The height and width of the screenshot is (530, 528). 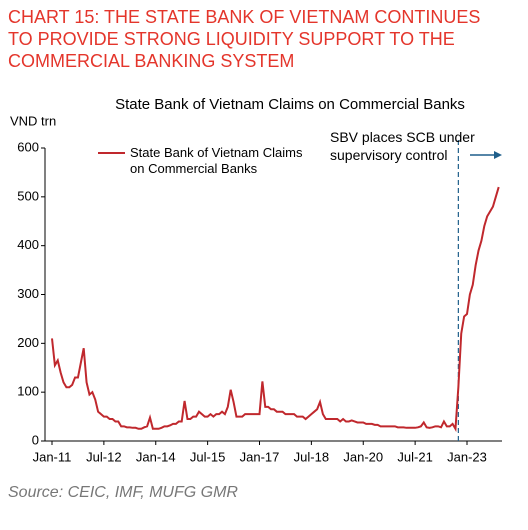 I want to click on x-tick-label: Jan-11, so click(x=52, y=456).